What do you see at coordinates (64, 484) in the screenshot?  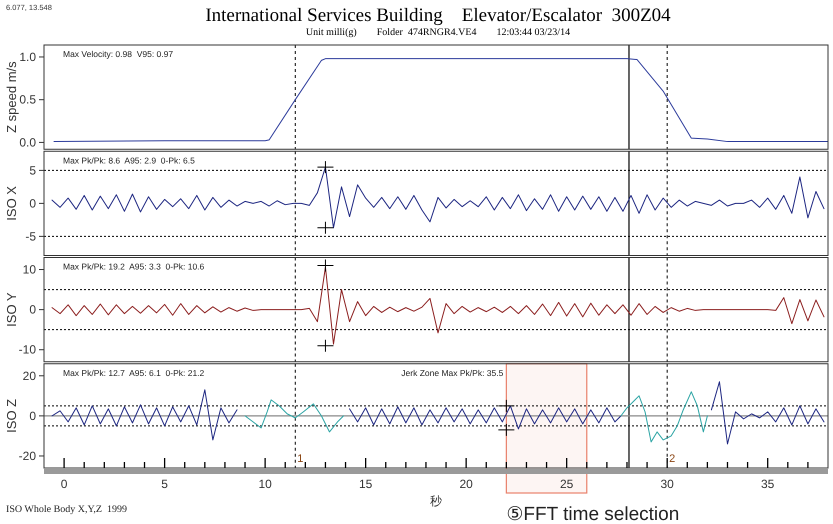 I see `x-tick-label: 0` at bounding box center [64, 484].